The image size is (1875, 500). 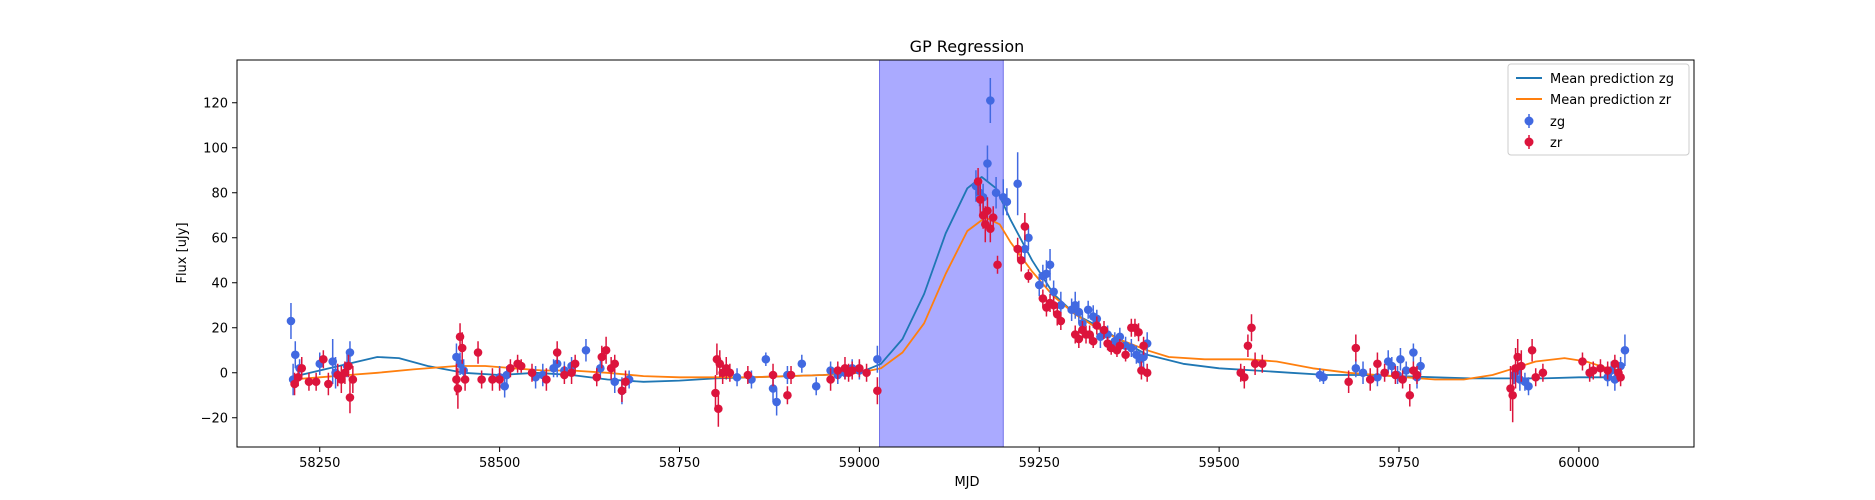 What do you see at coordinates (219, 193) in the screenshot?
I see `y-tick-label: 80` at bounding box center [219, 193].